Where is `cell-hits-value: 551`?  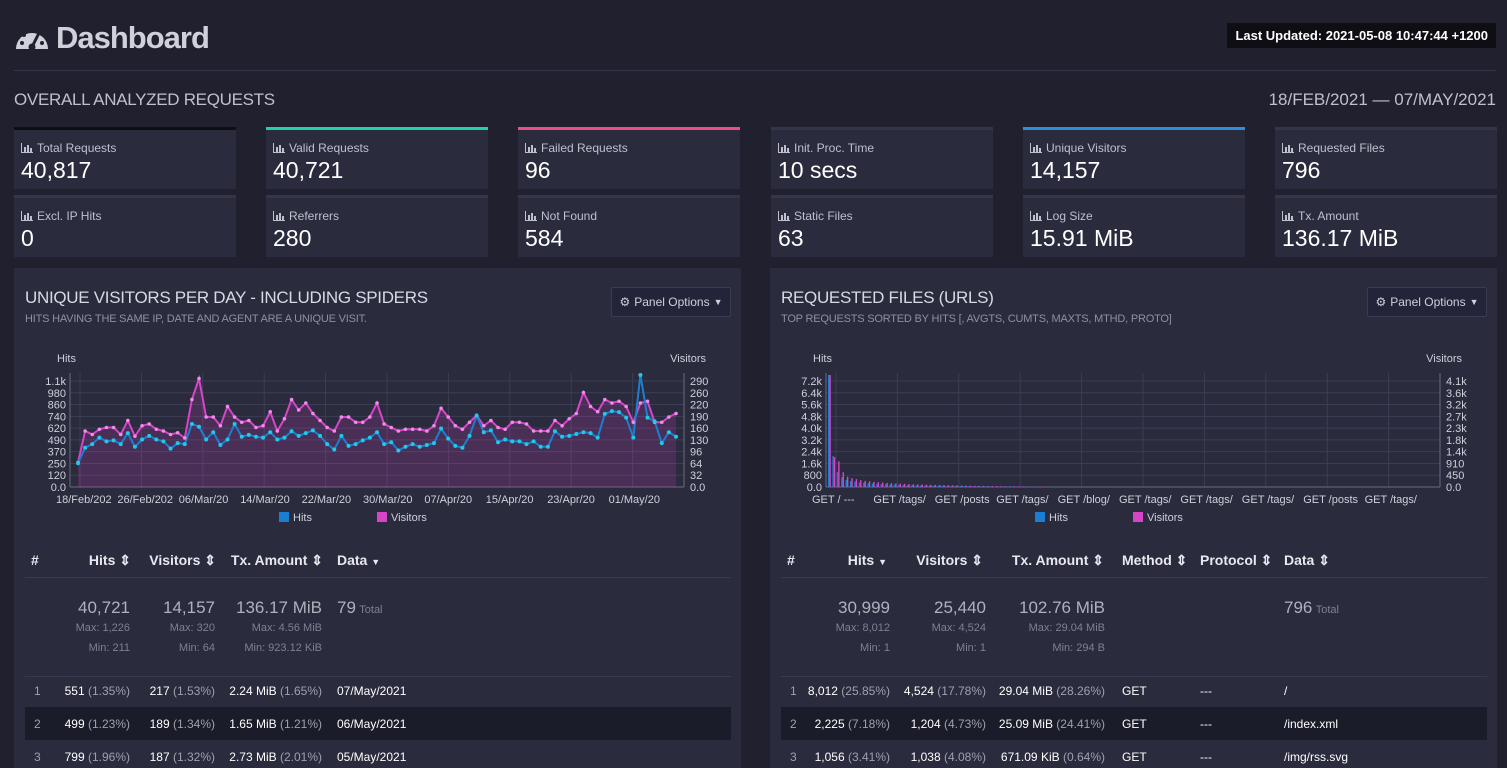 cell-hits-value: 551 is located at coordinates (74, 691).